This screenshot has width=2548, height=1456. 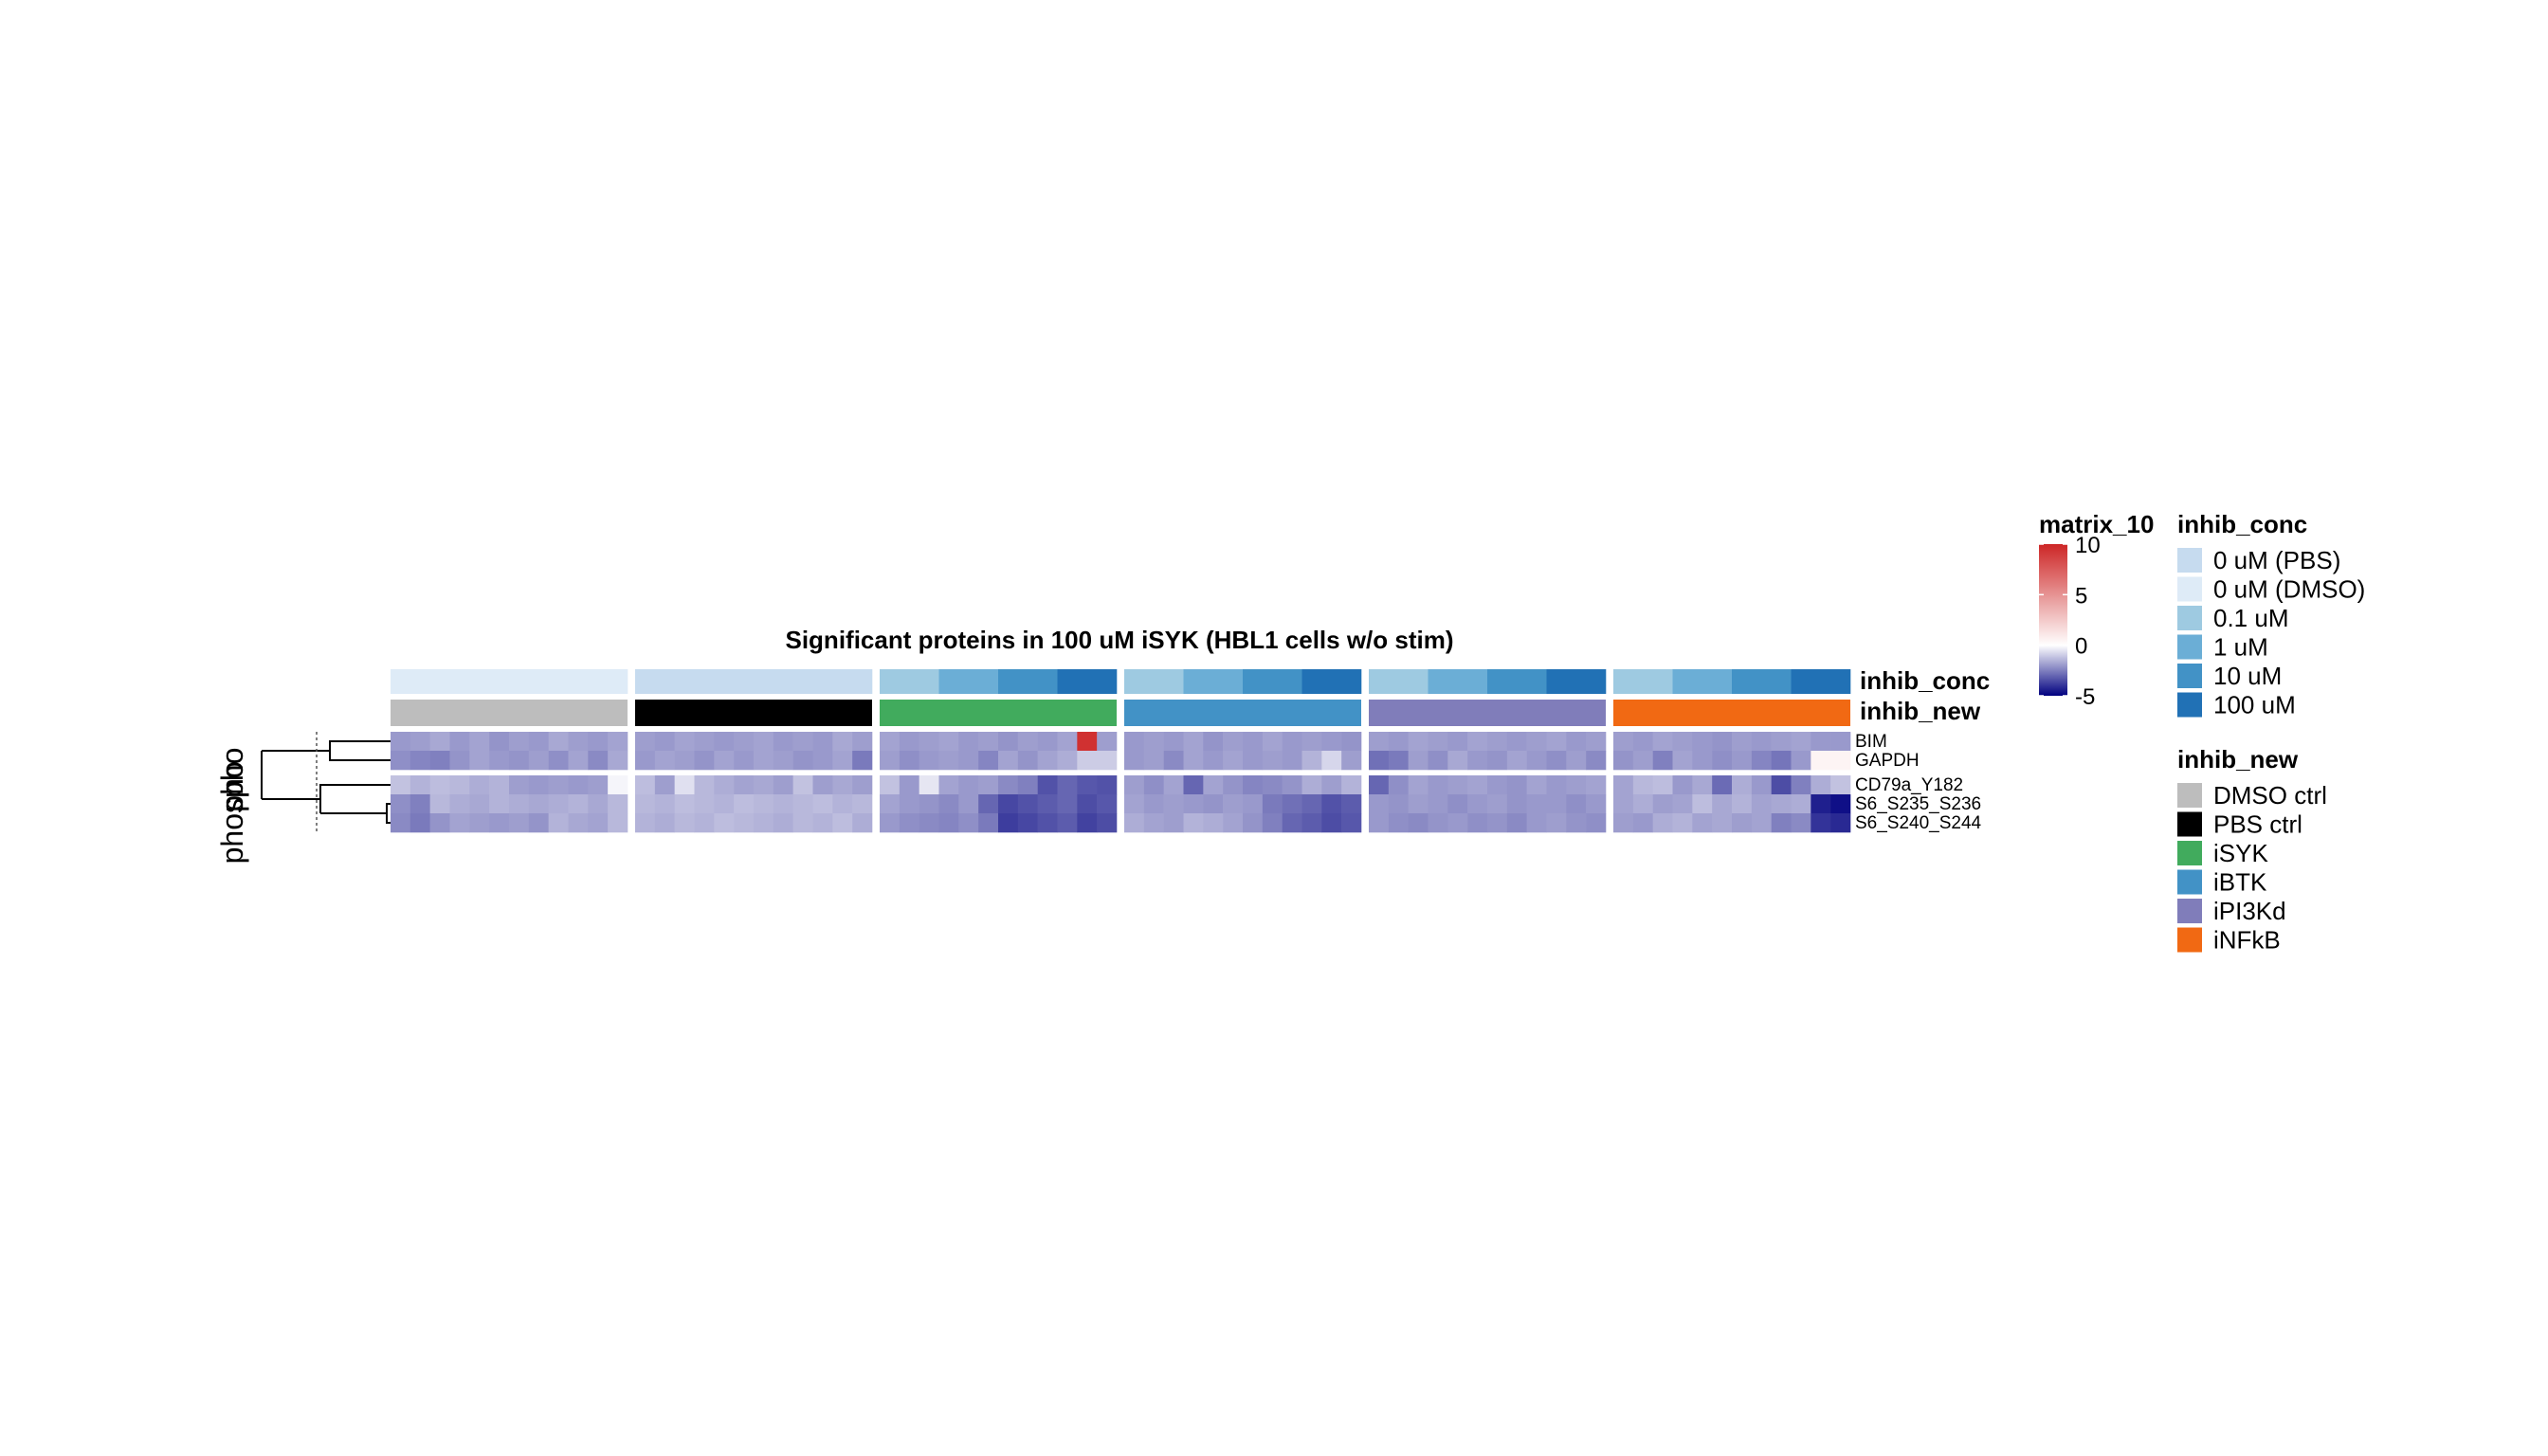 What do you see at coordinates (2247, 676) in the screenshot?
I see `legend-label-10-um: 10 uM` at bounding box center [2247, 676].